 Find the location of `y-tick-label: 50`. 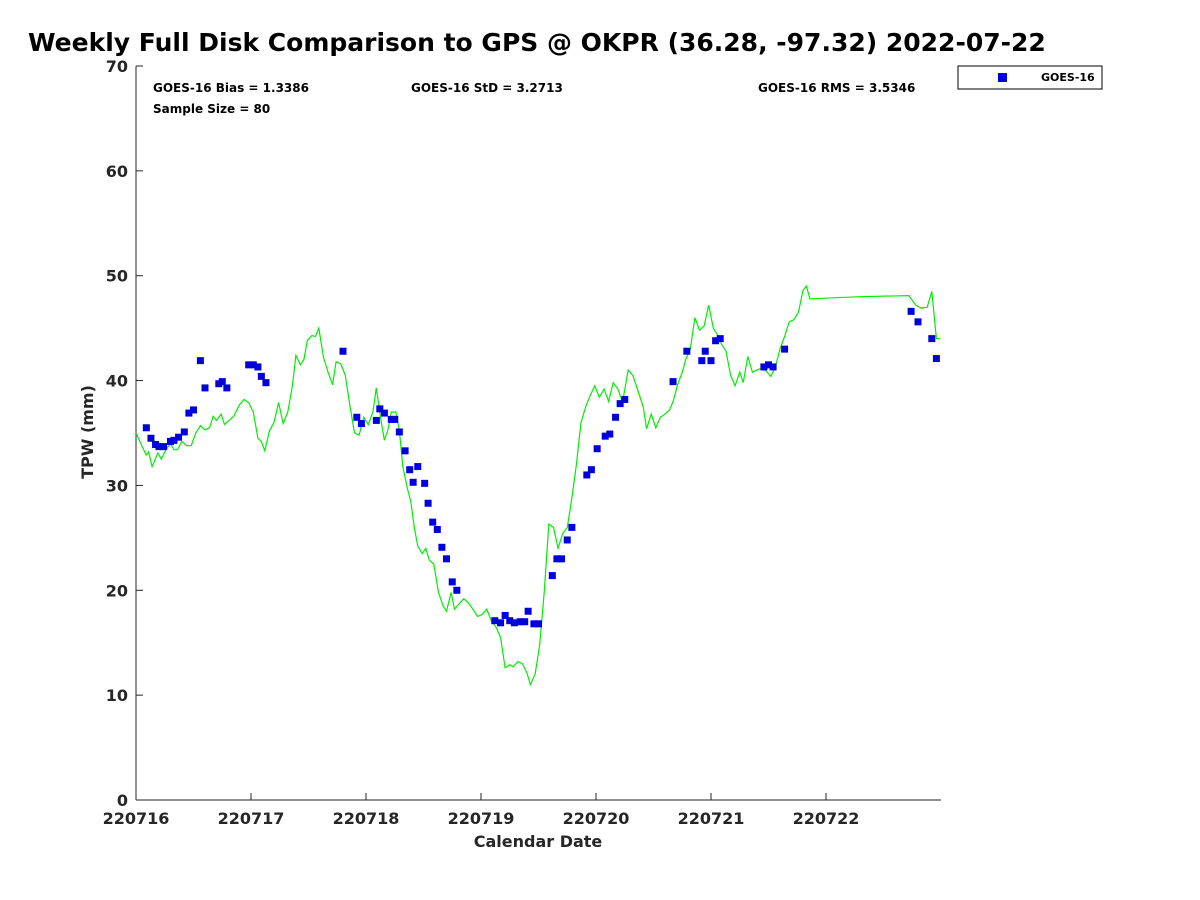

y-tick-label: 50 is located at coordinates (117, 276).